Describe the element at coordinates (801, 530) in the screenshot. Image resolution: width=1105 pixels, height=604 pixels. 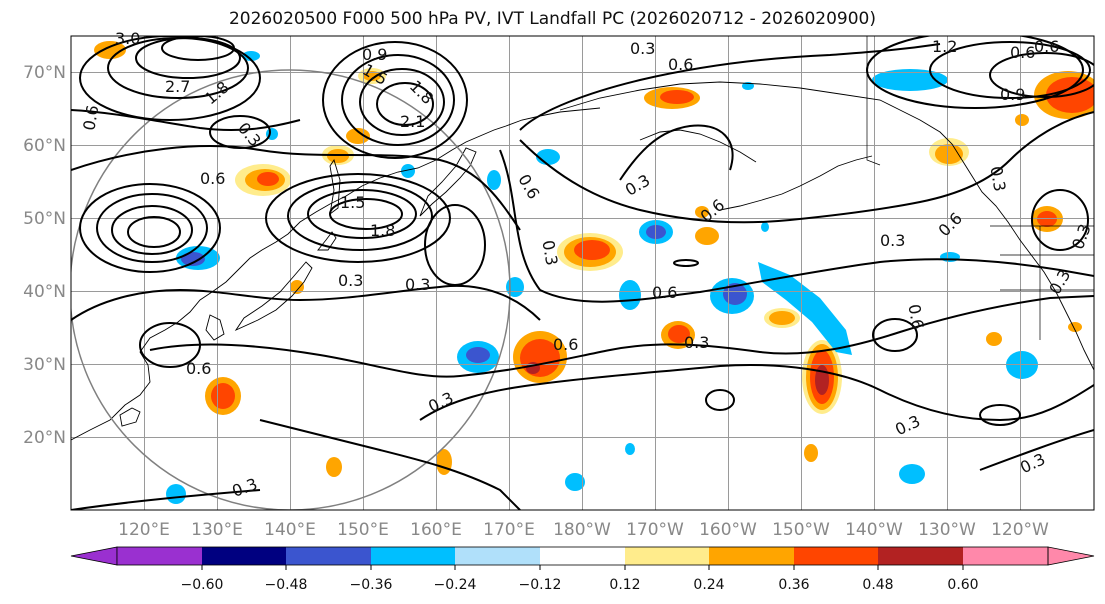
I see `lon-label: 150°W` at that location.